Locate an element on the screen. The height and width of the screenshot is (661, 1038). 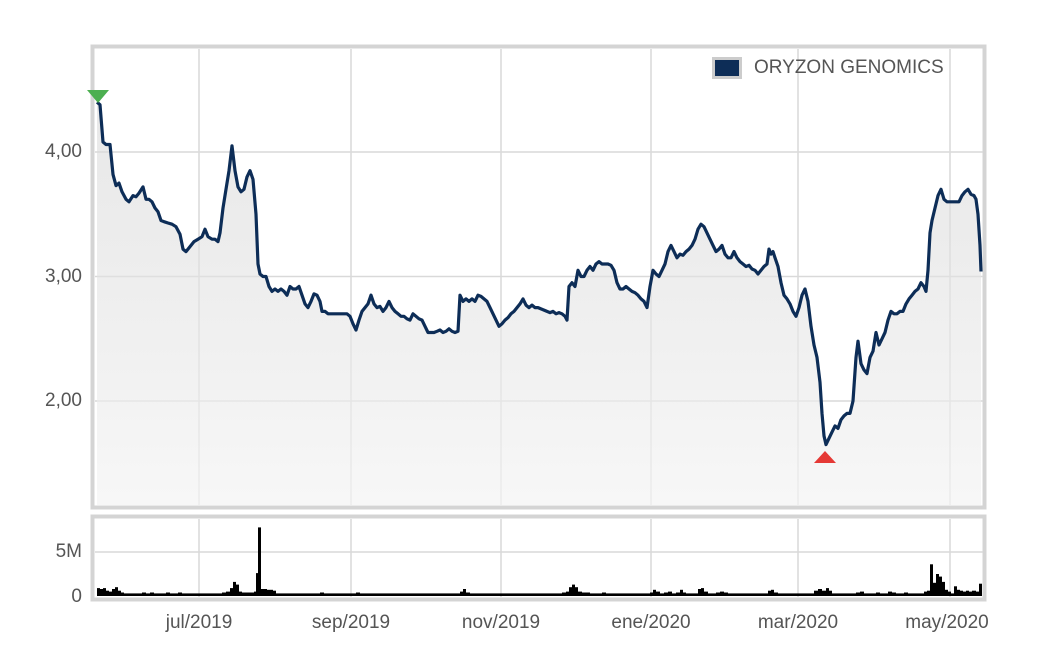
chart-legend: ORYZON GENOMICS is located at coordinates (828, 68).